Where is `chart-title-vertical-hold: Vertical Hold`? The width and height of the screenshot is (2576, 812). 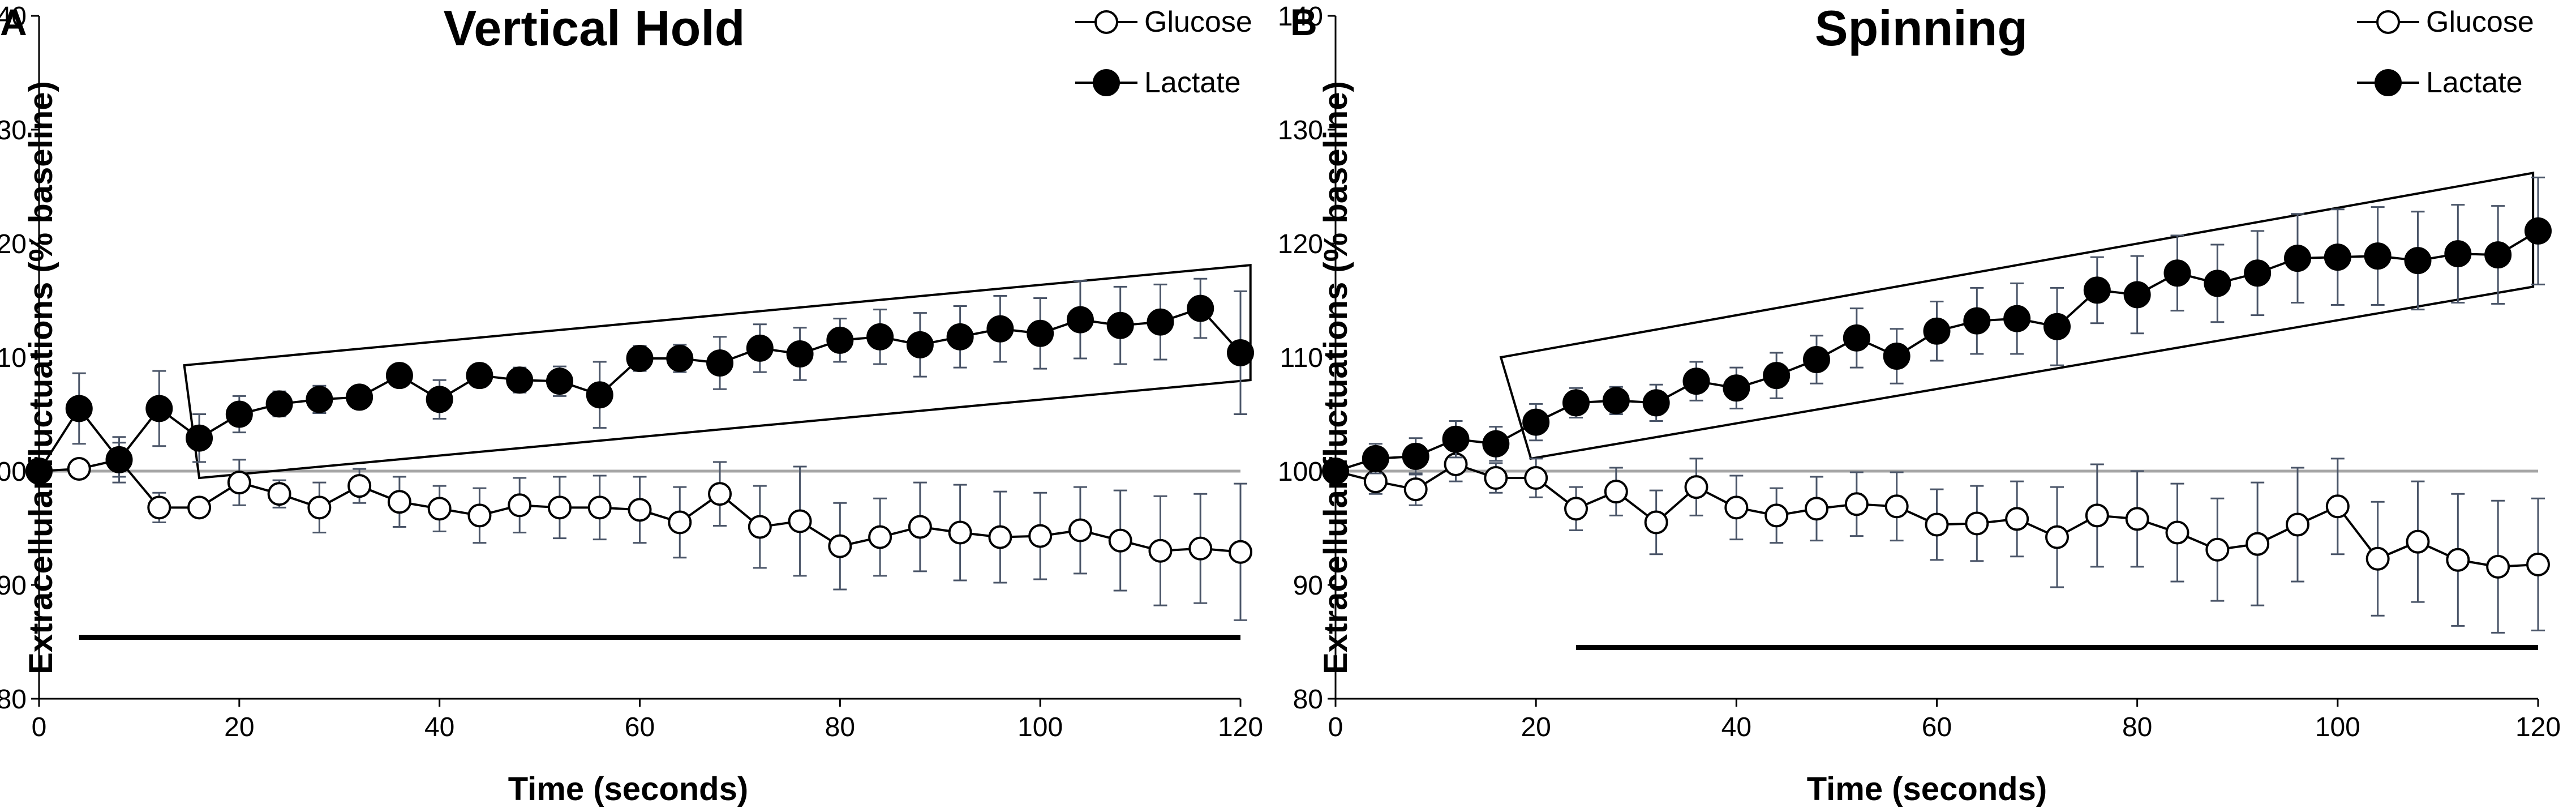
chart-title-vertical-hold: Vertical Hold is located at coordinates (594, 28).